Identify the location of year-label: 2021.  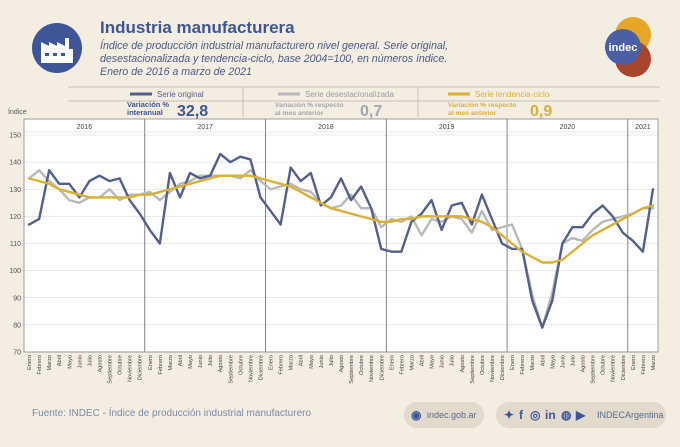
(643, 127).